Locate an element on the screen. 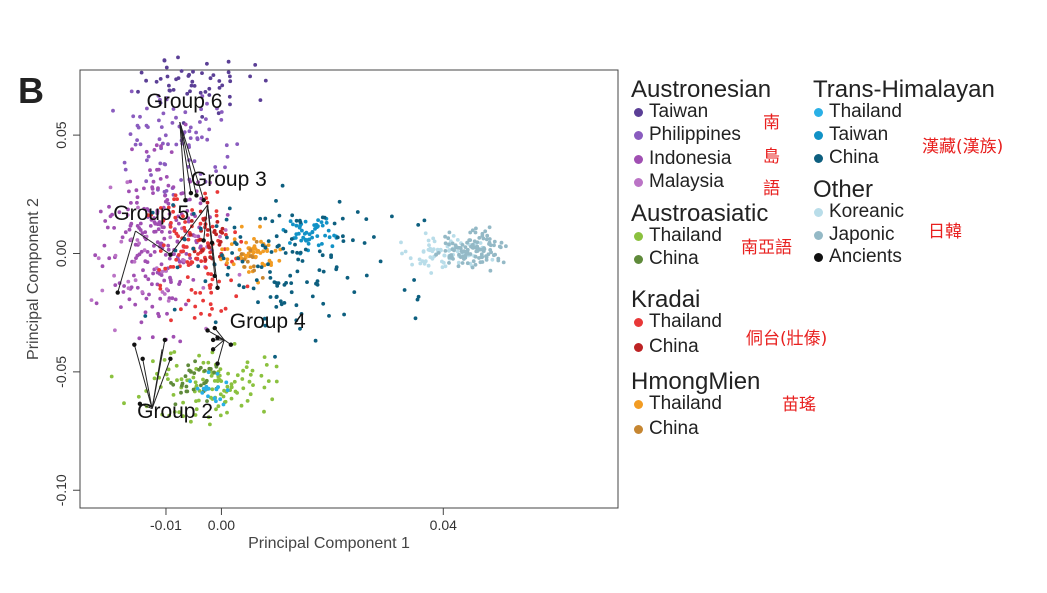  legend-label: Thailand is located at coordinates (685, 235).